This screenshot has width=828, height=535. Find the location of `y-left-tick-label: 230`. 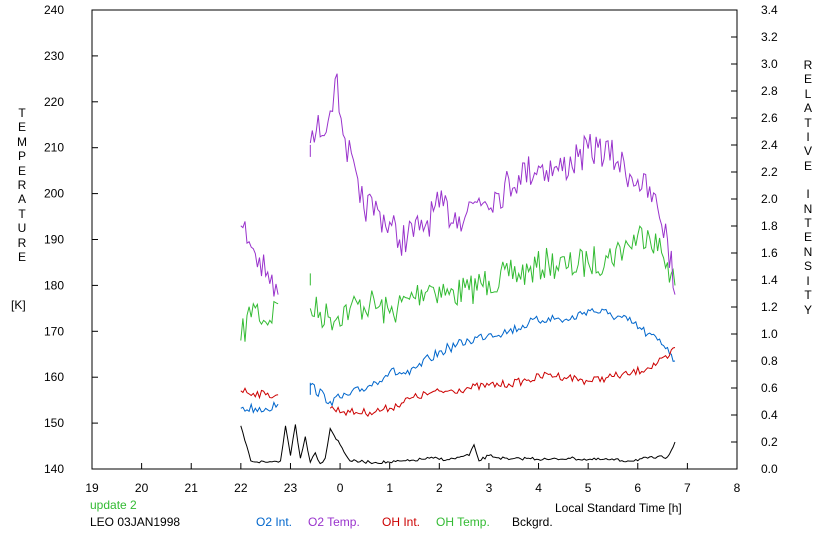

y-left-tick-label: 230 is located at coordinates (54, 56).